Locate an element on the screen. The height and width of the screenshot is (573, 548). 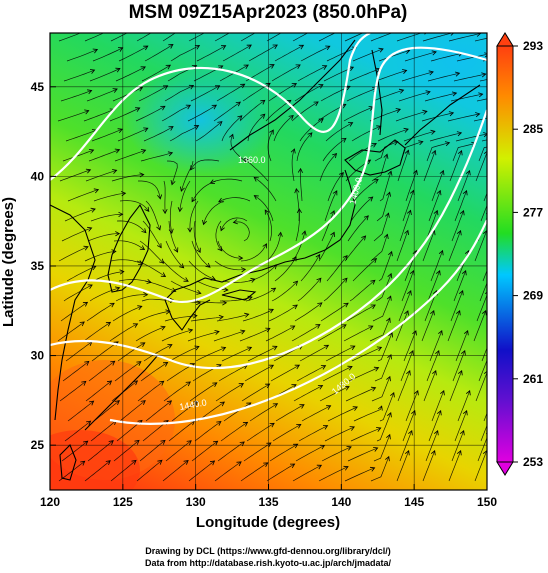
colorbar-tick-label: 269 is located at coordinates (533, 296).